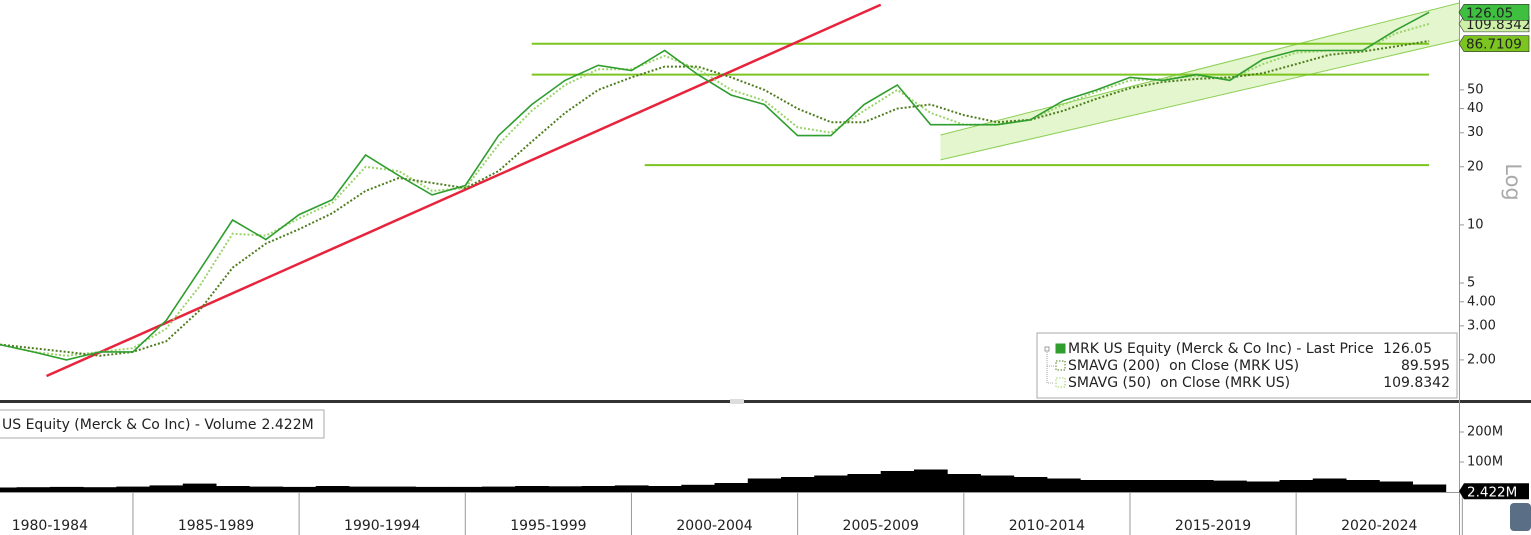  What do you see at coordinates (129, 425) in the screenshot?
I see `legend-name: US Equity (Merck & Co Inc) - Volume` at bounding box center [129, 425].